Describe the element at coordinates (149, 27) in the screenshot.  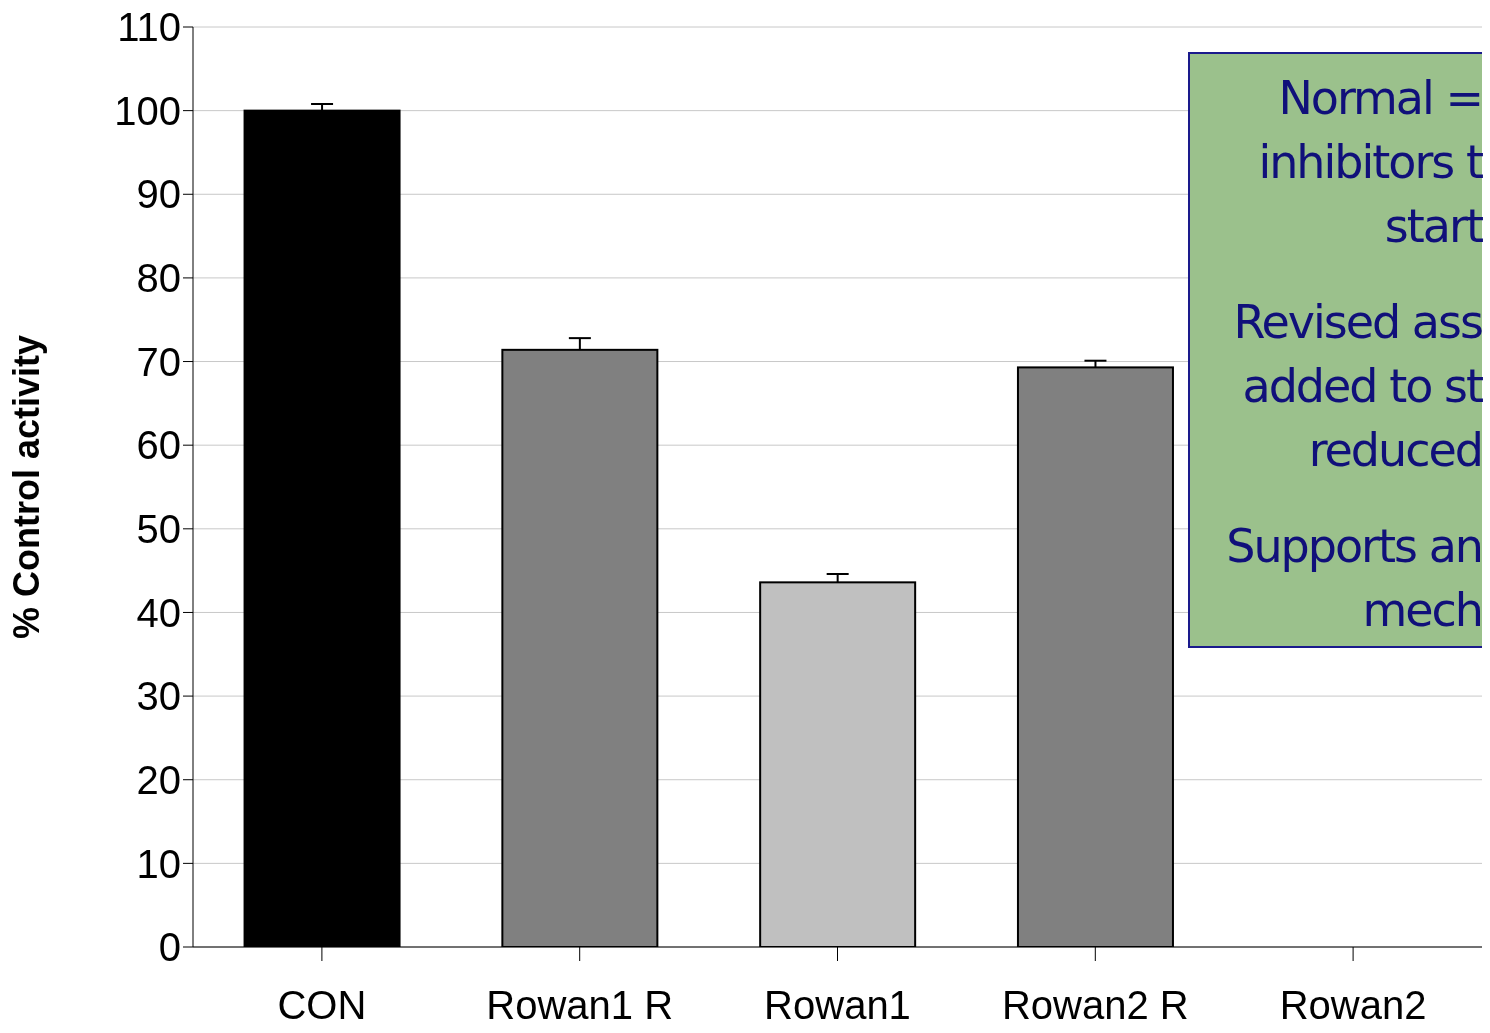
I see `y-tick-label: 110` at that location.